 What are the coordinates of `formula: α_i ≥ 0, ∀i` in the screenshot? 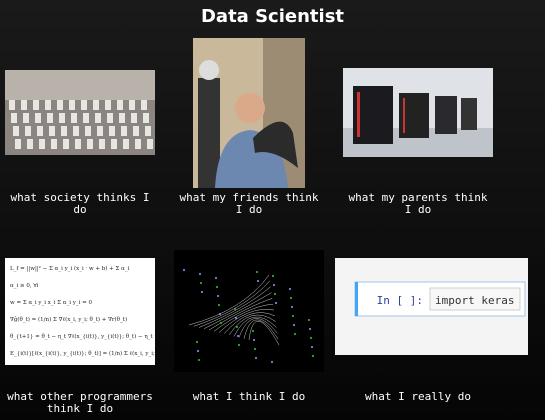 It's located at (24, 285).